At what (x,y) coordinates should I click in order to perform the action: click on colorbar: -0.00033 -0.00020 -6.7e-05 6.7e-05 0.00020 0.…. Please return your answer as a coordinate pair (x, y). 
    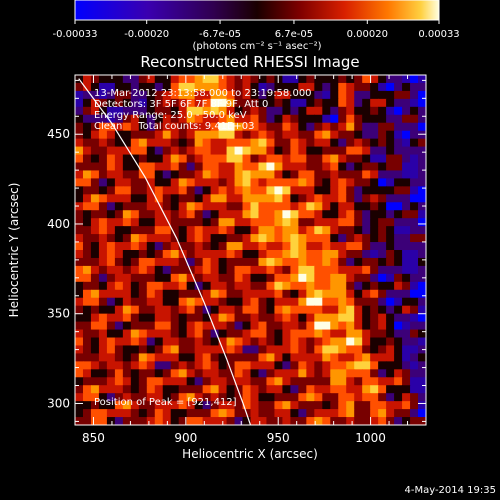
    Looking at the image, I should click on (256, 26).